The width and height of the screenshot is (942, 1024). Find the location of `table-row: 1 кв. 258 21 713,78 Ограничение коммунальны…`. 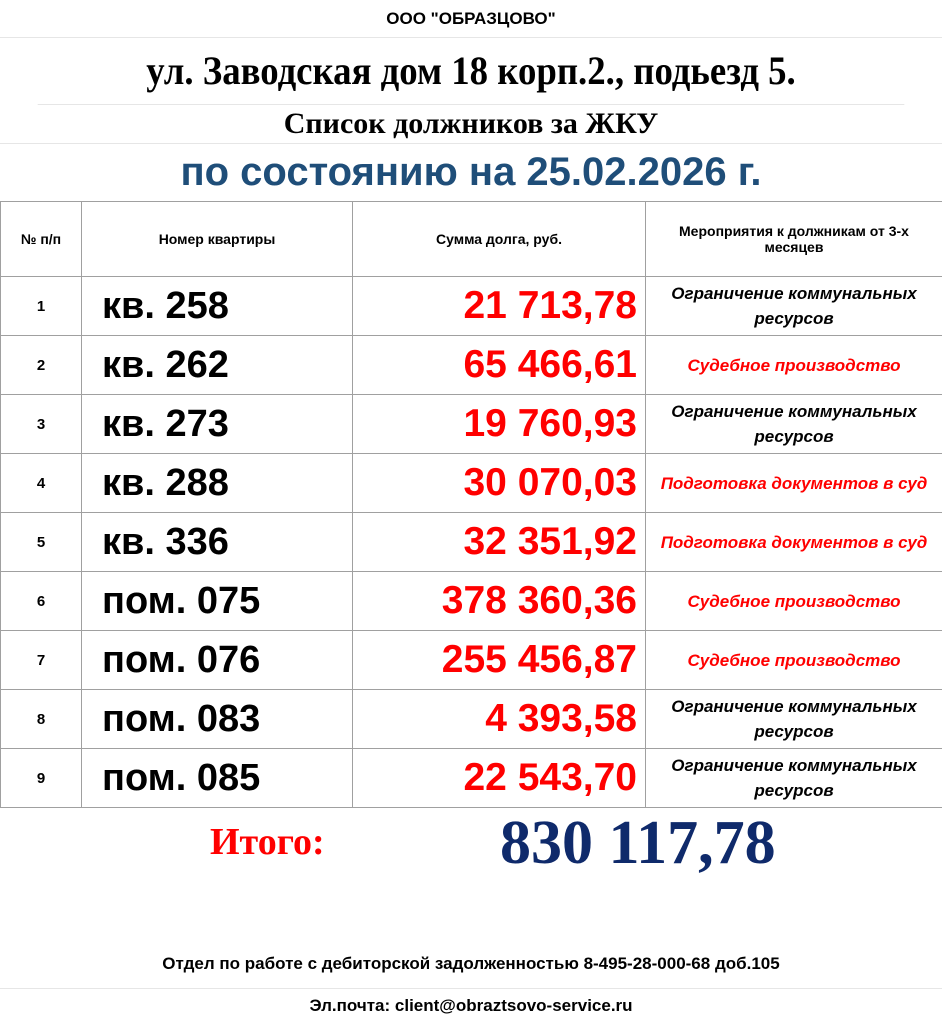

table-row: 1 кв. 258 21 713,78 Ограничение коммунальны… is located at coordinates (471, 306).